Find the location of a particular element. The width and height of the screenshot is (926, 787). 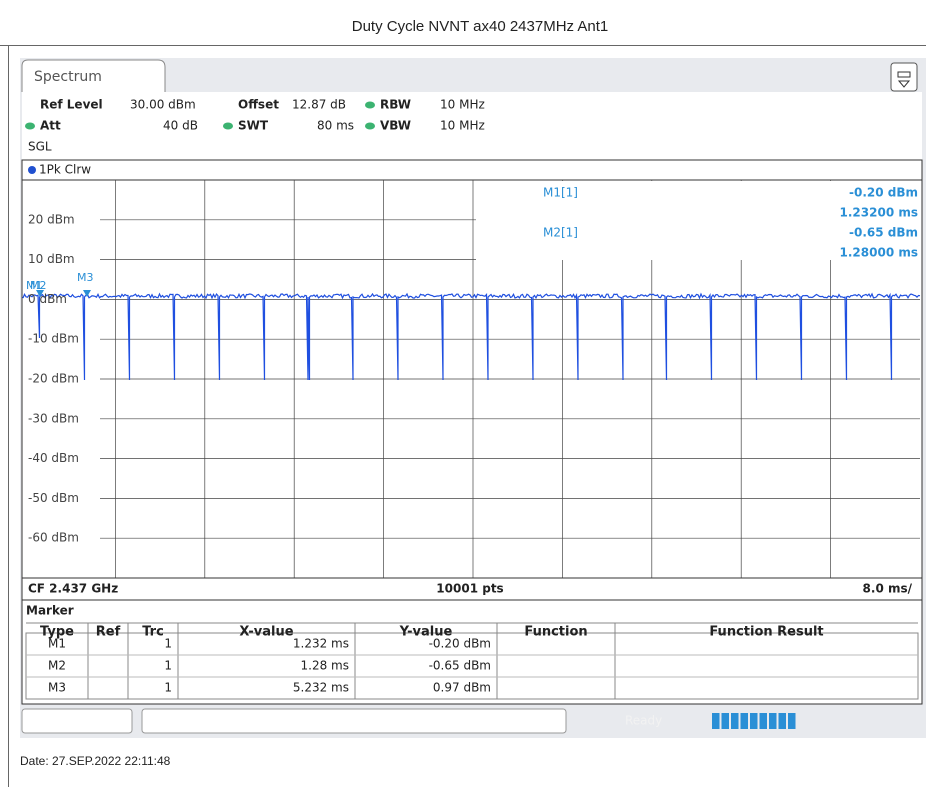

table-body is located at coordinates (472, 666).